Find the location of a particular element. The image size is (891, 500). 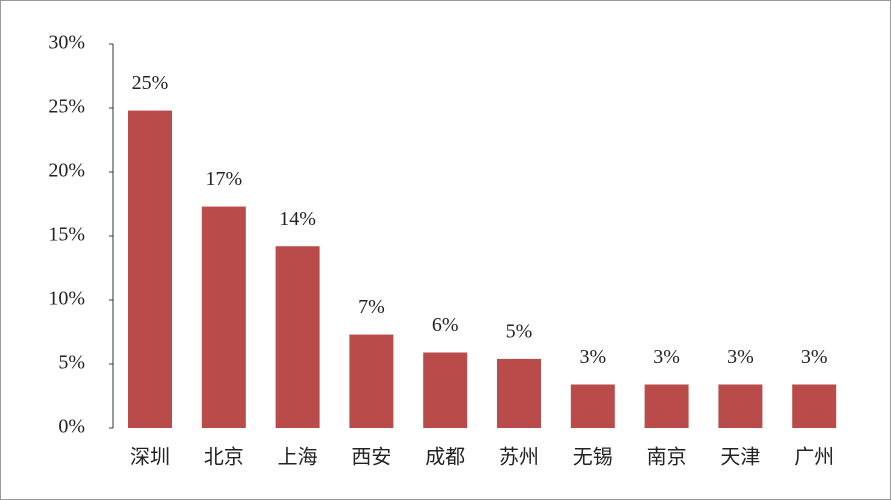

y-tick-label: 0% is located at coordinates (71, 427).